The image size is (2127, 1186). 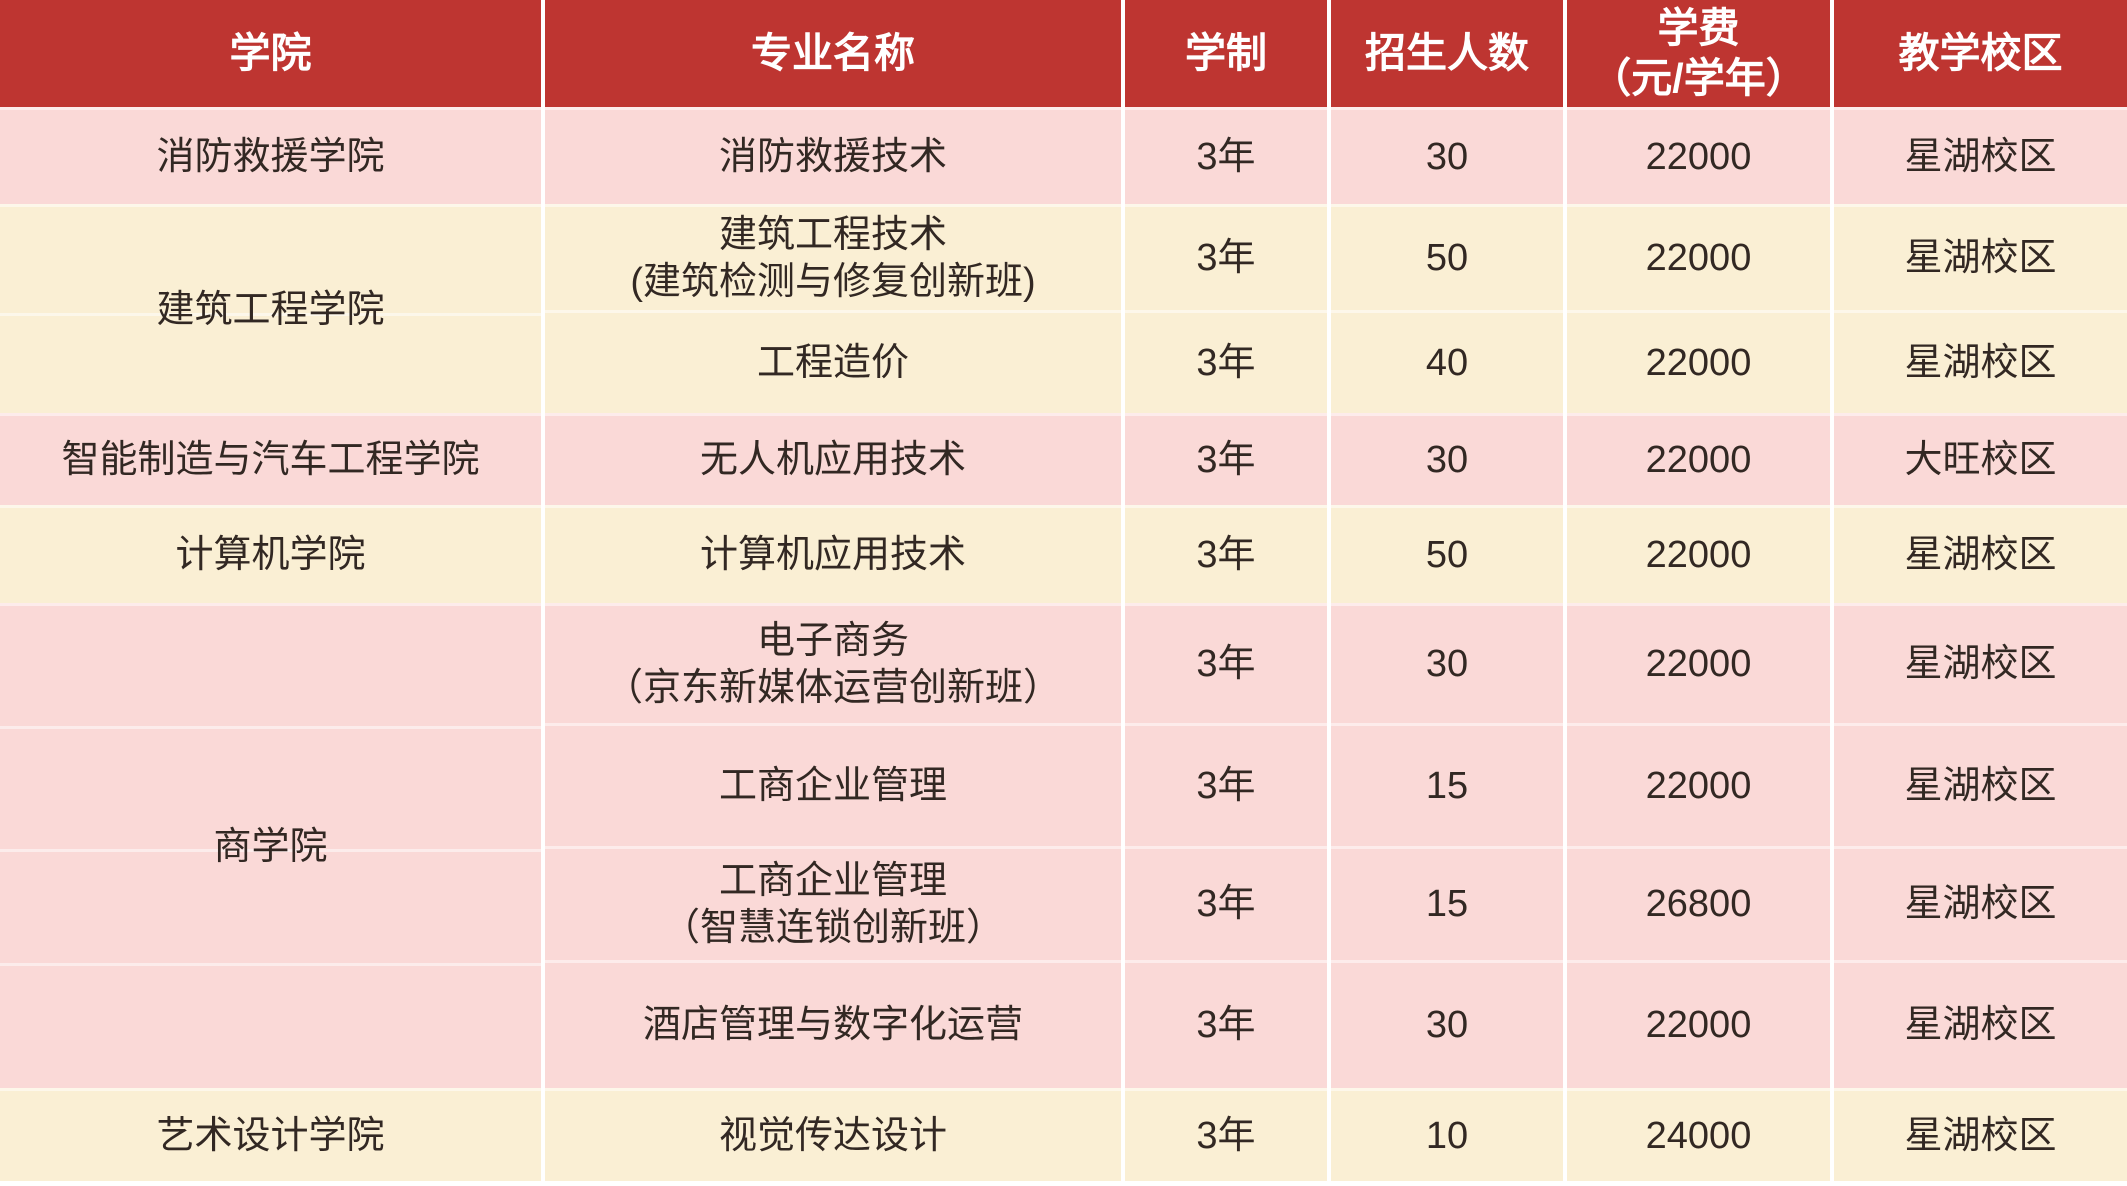 What do you see at coordinates (833, 257) in the screenshot?
I see `major-cell: 建筑工程技术 (建筑检测与修复创新班)` at bounding box center [833, 257].